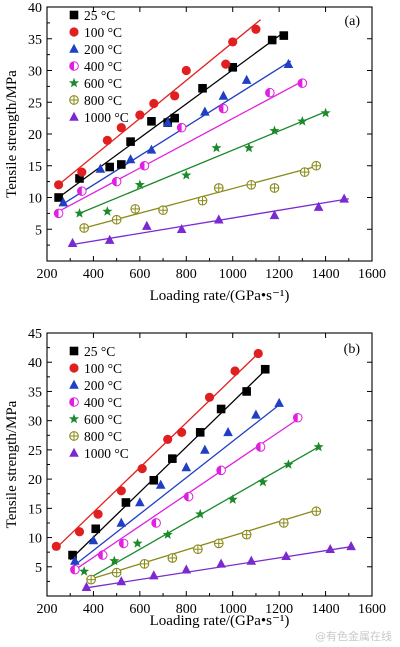 This screenshot has height=647, width=400. Describe the element at coordinates (93, 609) in the screenshot. I see `x-tick-label: 400` at that location.